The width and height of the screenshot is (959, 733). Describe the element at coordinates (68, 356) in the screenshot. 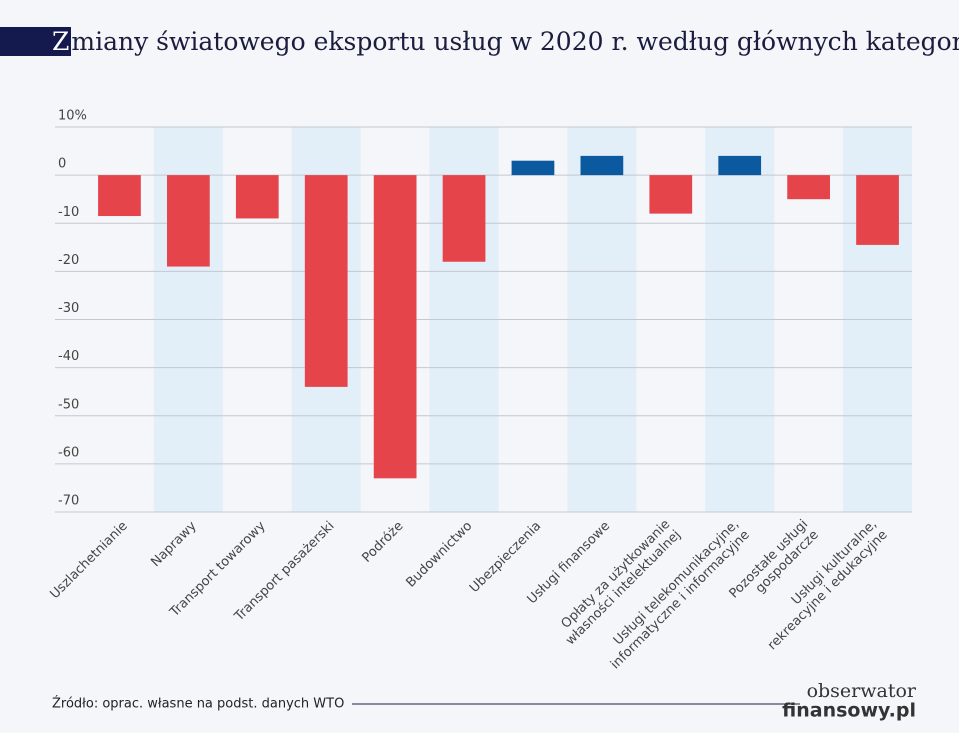

I see `y-tick-label: -40` at that location.